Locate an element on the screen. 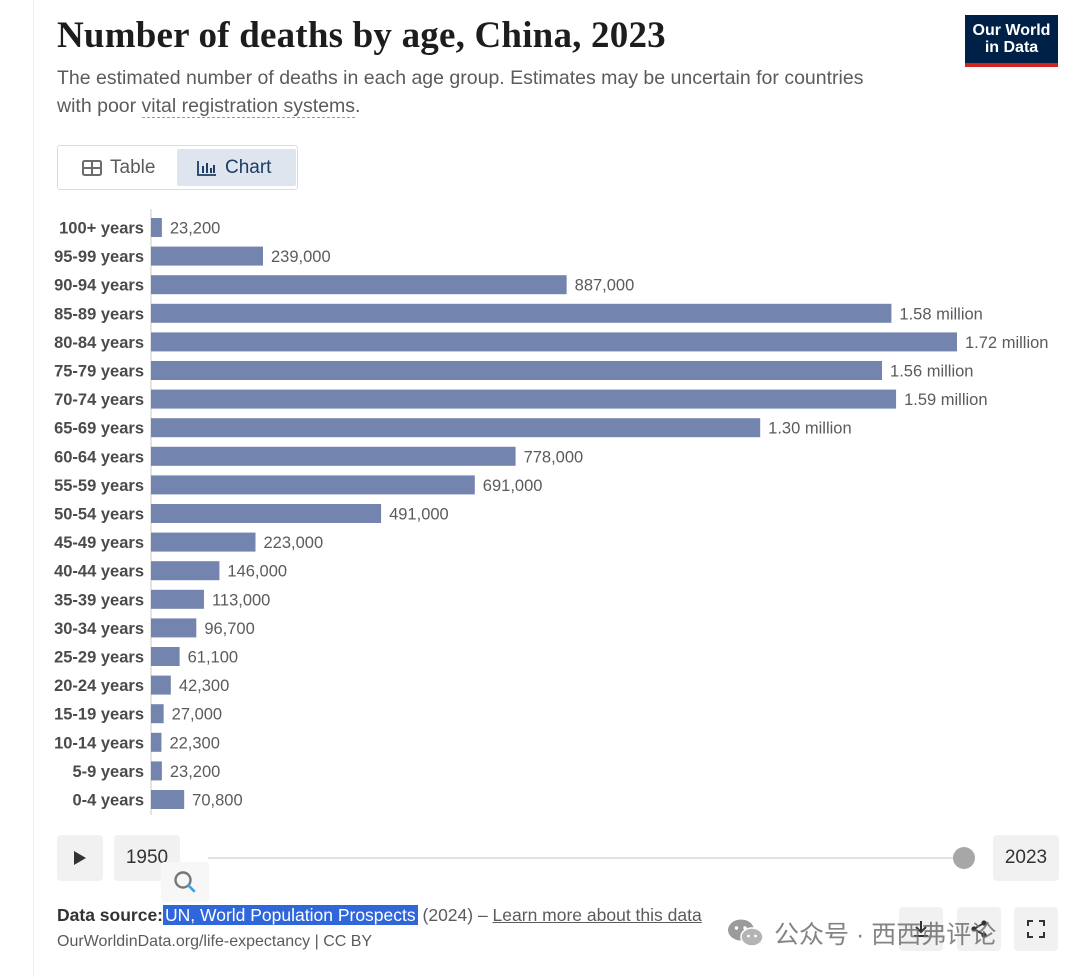  value-label: 96,700 is located at coordinates (229, 629).